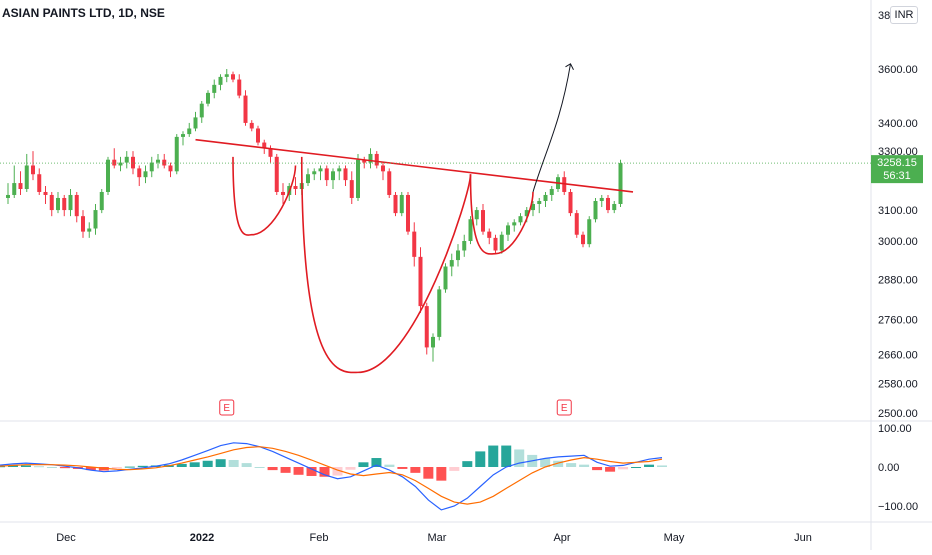 Image resolution: width=932 pixels, height=555 pixels. I want to click on currency-button: INR, so click(904, 15).